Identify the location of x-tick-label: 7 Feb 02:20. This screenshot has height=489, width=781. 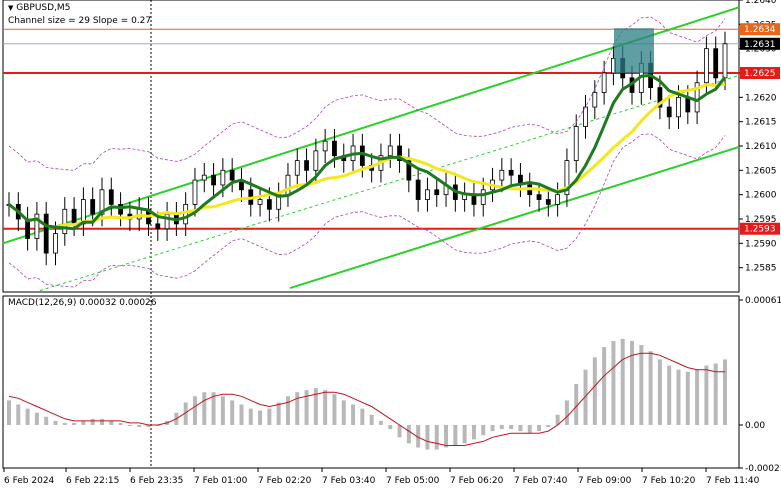
(285, 481).